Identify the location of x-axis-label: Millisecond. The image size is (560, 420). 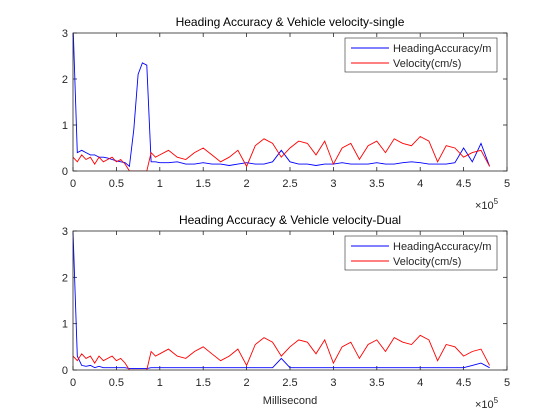
(290, 401).